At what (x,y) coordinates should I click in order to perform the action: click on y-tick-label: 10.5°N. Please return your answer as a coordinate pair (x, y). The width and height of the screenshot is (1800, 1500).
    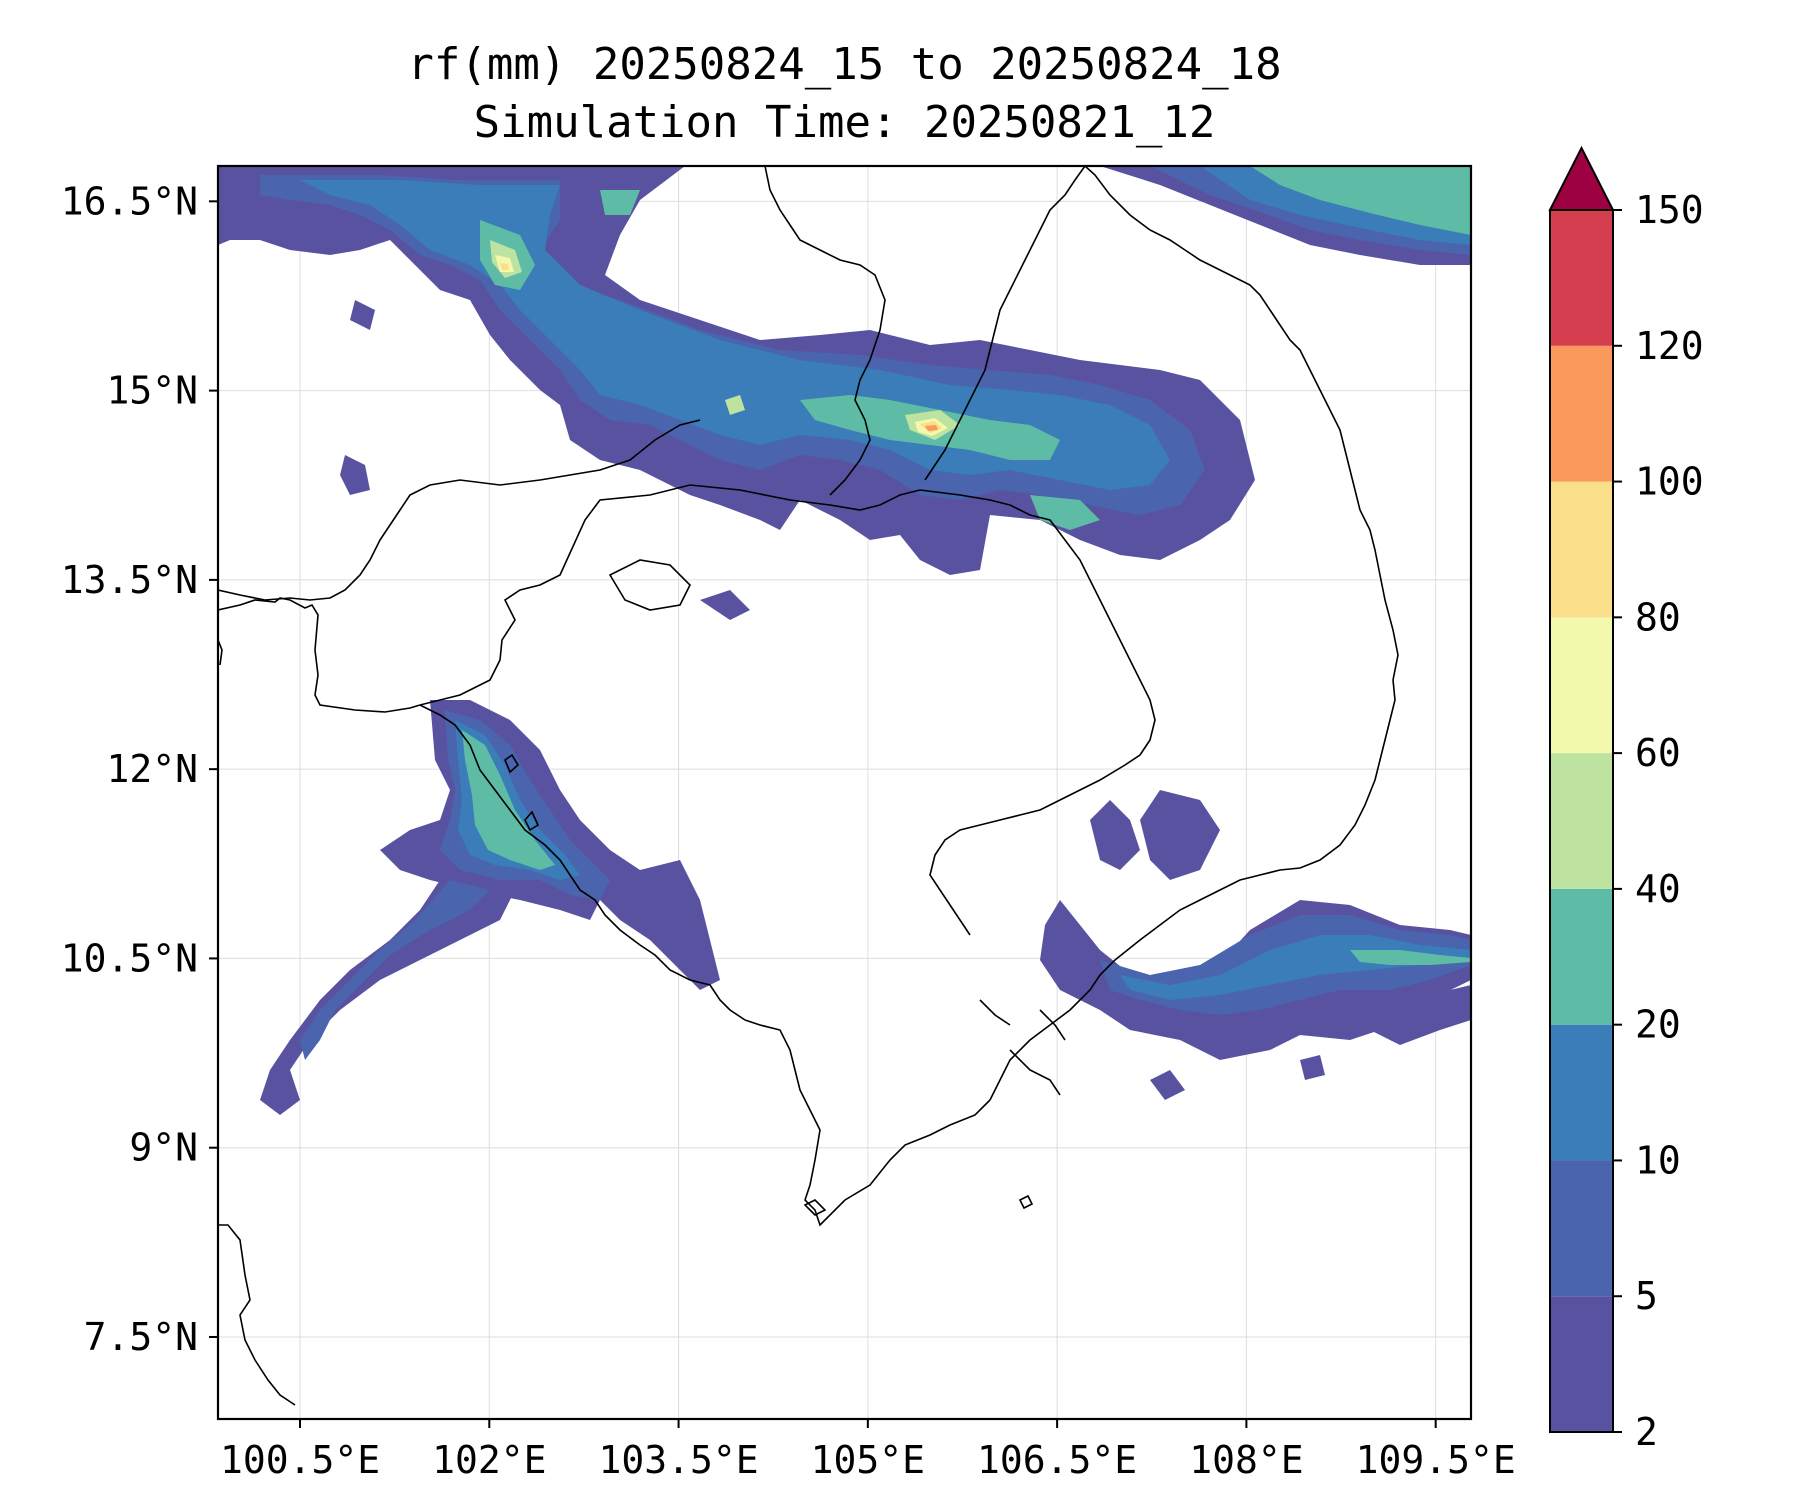
    Looking at the image, I should click on (129, 958).